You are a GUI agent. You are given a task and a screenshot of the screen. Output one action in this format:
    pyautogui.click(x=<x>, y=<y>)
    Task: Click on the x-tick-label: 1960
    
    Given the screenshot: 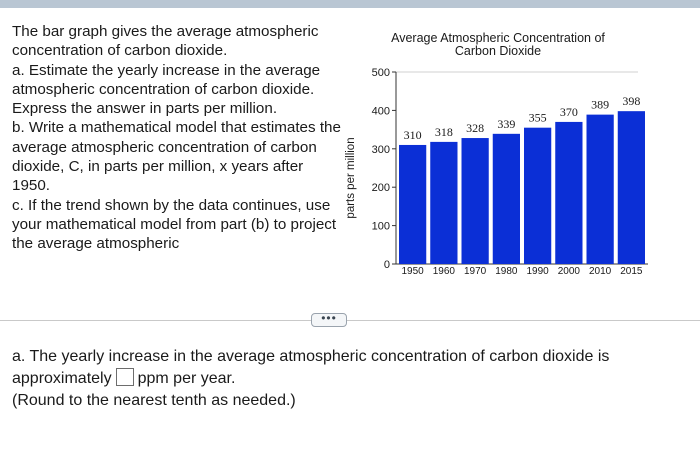 What is the action you would take?
    pyautogui.click(x=444, y=271)
    